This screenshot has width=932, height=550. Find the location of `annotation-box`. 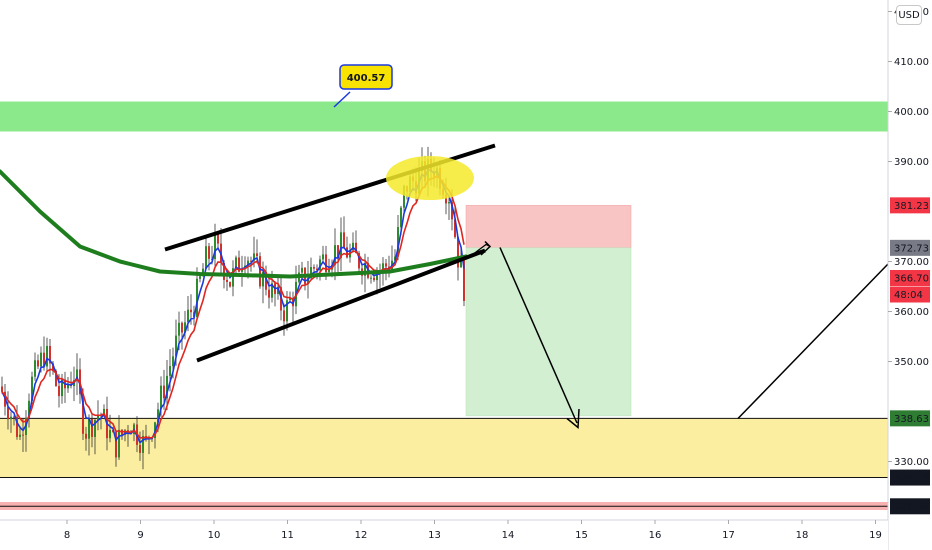

annotation-box is located at coordinates (366, 77).